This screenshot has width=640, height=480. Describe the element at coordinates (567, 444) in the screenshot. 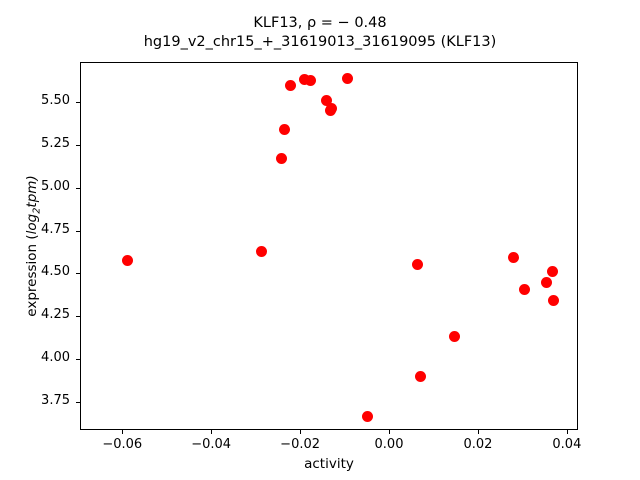

I see `x-axis-tick-label: 0.04` at that location.